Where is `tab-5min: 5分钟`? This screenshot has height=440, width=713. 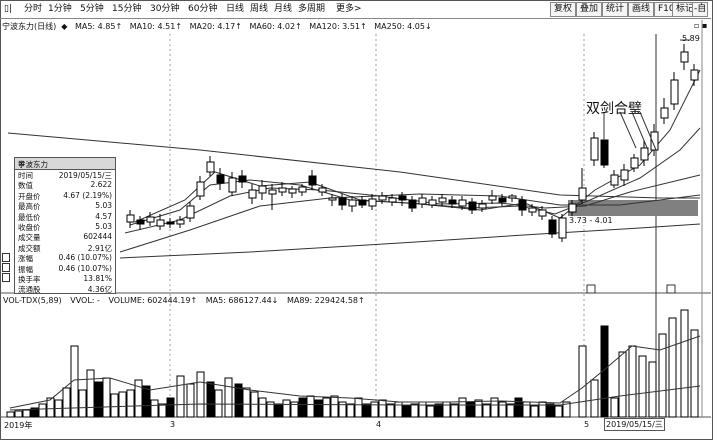 tab-5min: 5分钟 is located at coordinates (92, 9).